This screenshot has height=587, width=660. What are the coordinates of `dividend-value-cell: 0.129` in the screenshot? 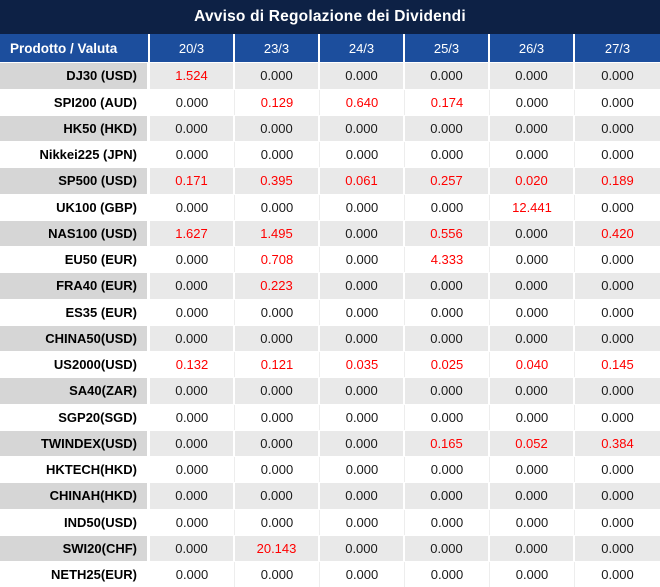 It's located at (277, 102).